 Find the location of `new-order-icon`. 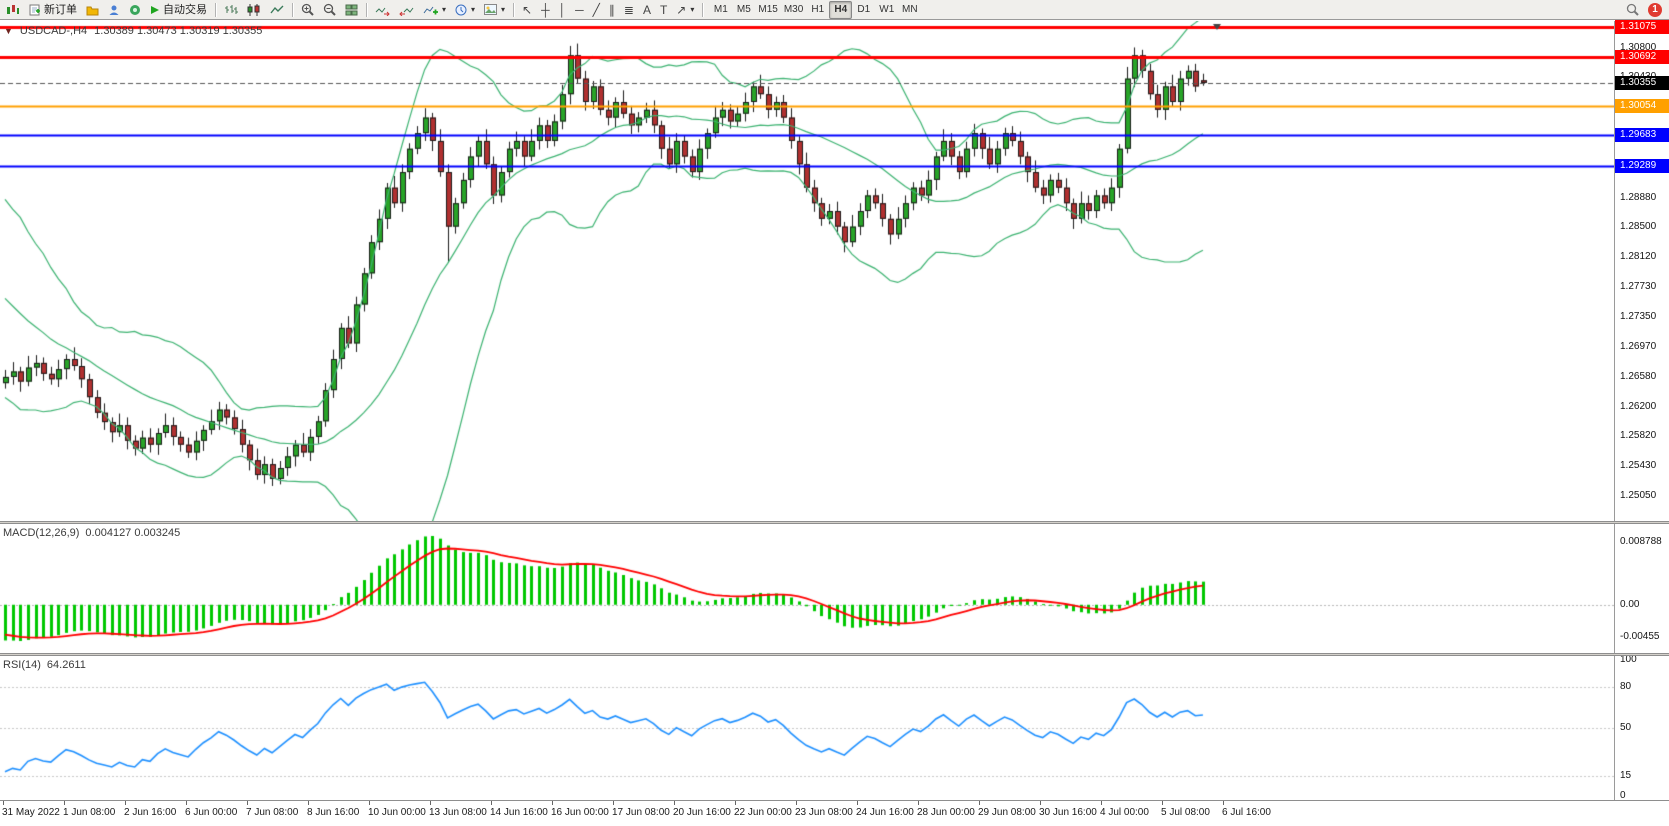

new-order-icon is located at coordinates (34, 9).